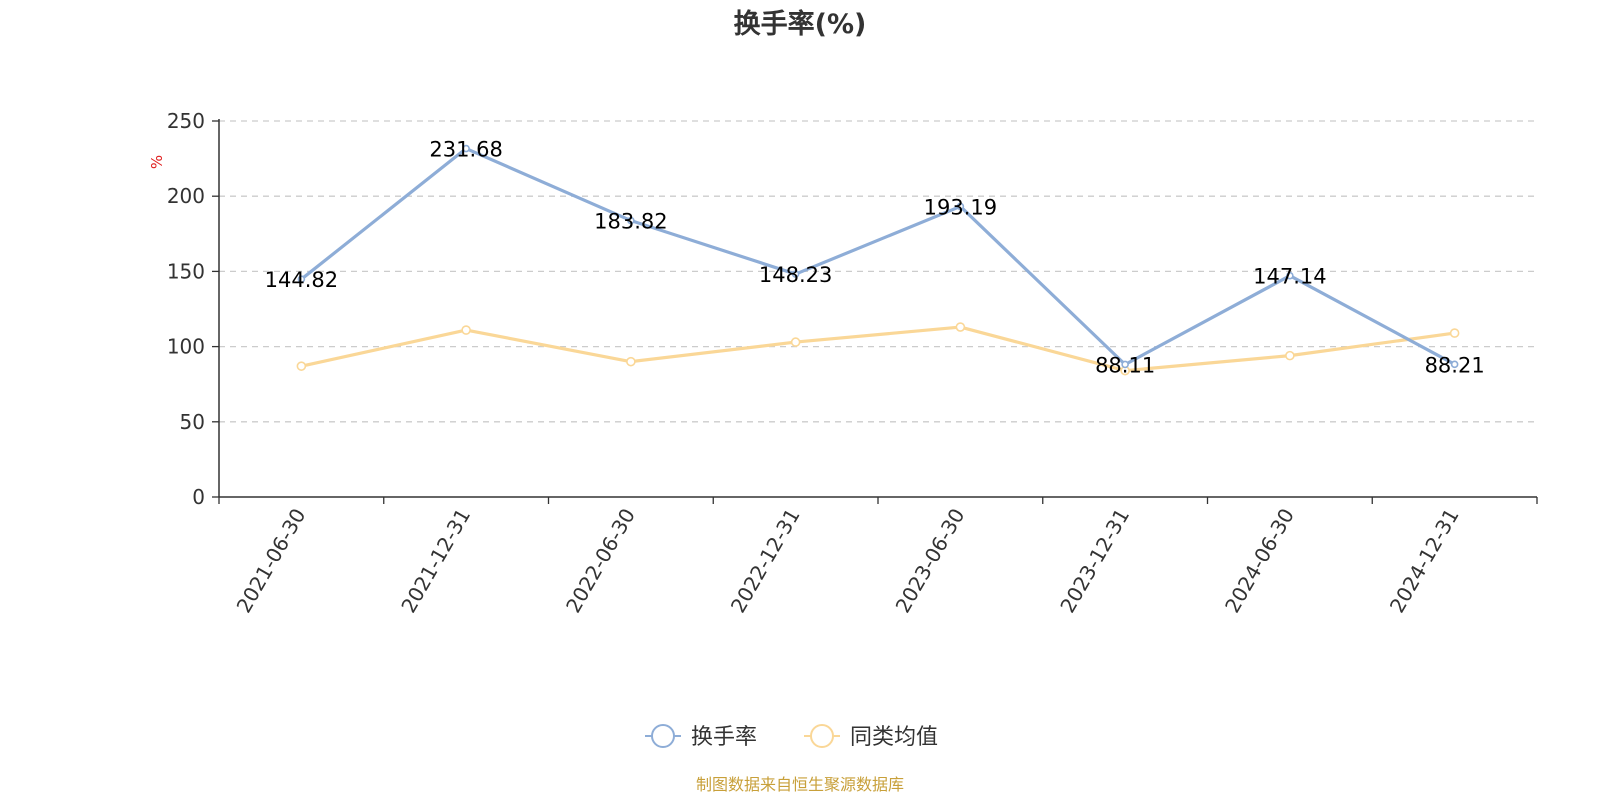 Image resolution: width=1600 pixels, height=800 pixels. What do you see at coordinates (1259, 560) in the screenshot?
I see `x-tick-label: 2024-06-30` at bounding box center [1259, 560].